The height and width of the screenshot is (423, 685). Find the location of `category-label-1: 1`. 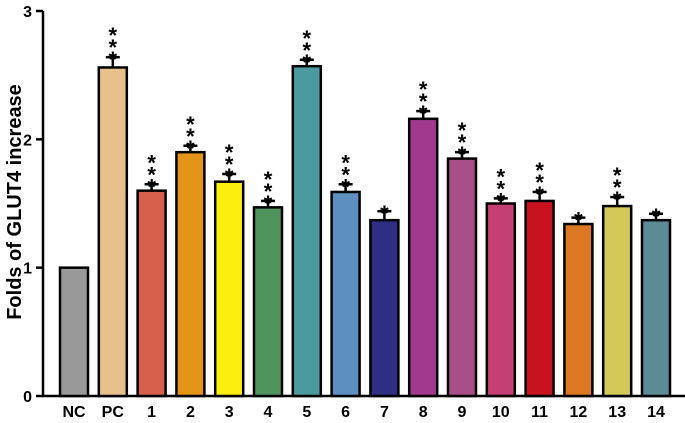

category-label-1: 1 is located at coordinates (151, 412).